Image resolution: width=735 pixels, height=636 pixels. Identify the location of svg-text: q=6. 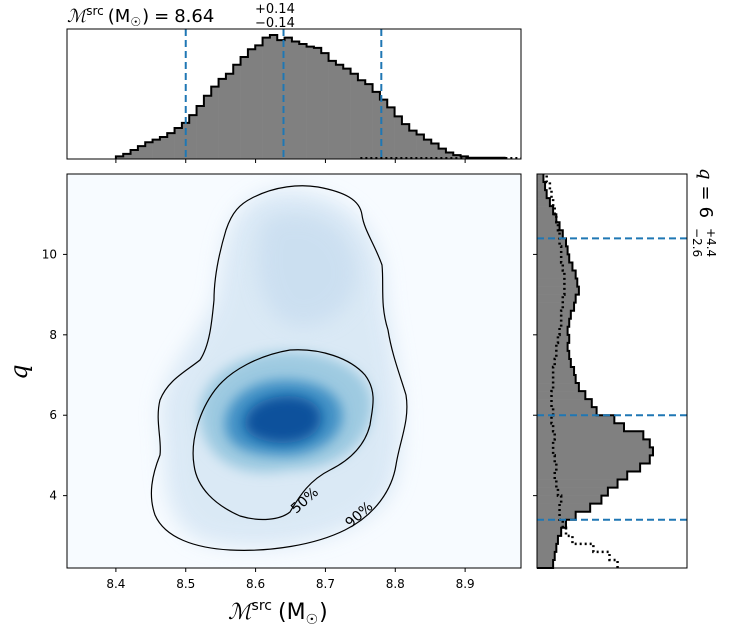
(705, 193).